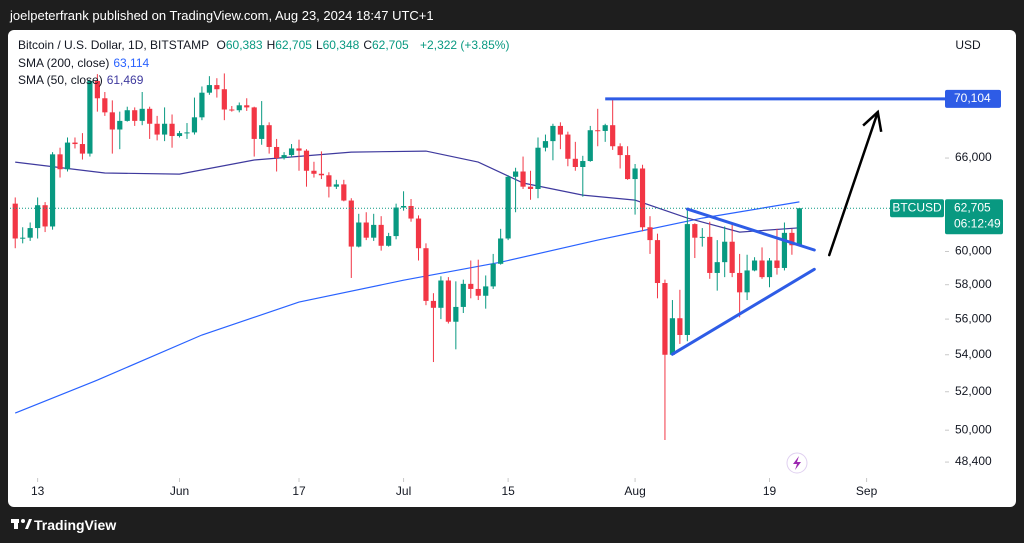  What do you see at coordinates (872, 121) in the screenshot?
I see `arrow-head` at bounding box center [872, 121].